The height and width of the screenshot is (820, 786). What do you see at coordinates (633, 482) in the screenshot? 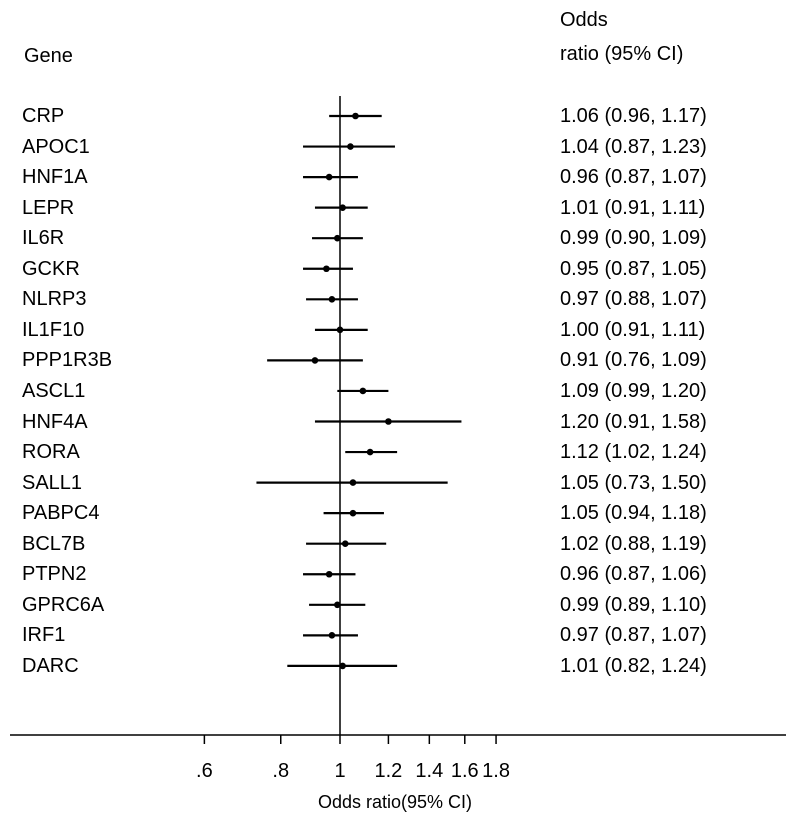
I see `odds-ratio-text: 1.05 (0.73, 1.50)` at bounding box center [633, 482].